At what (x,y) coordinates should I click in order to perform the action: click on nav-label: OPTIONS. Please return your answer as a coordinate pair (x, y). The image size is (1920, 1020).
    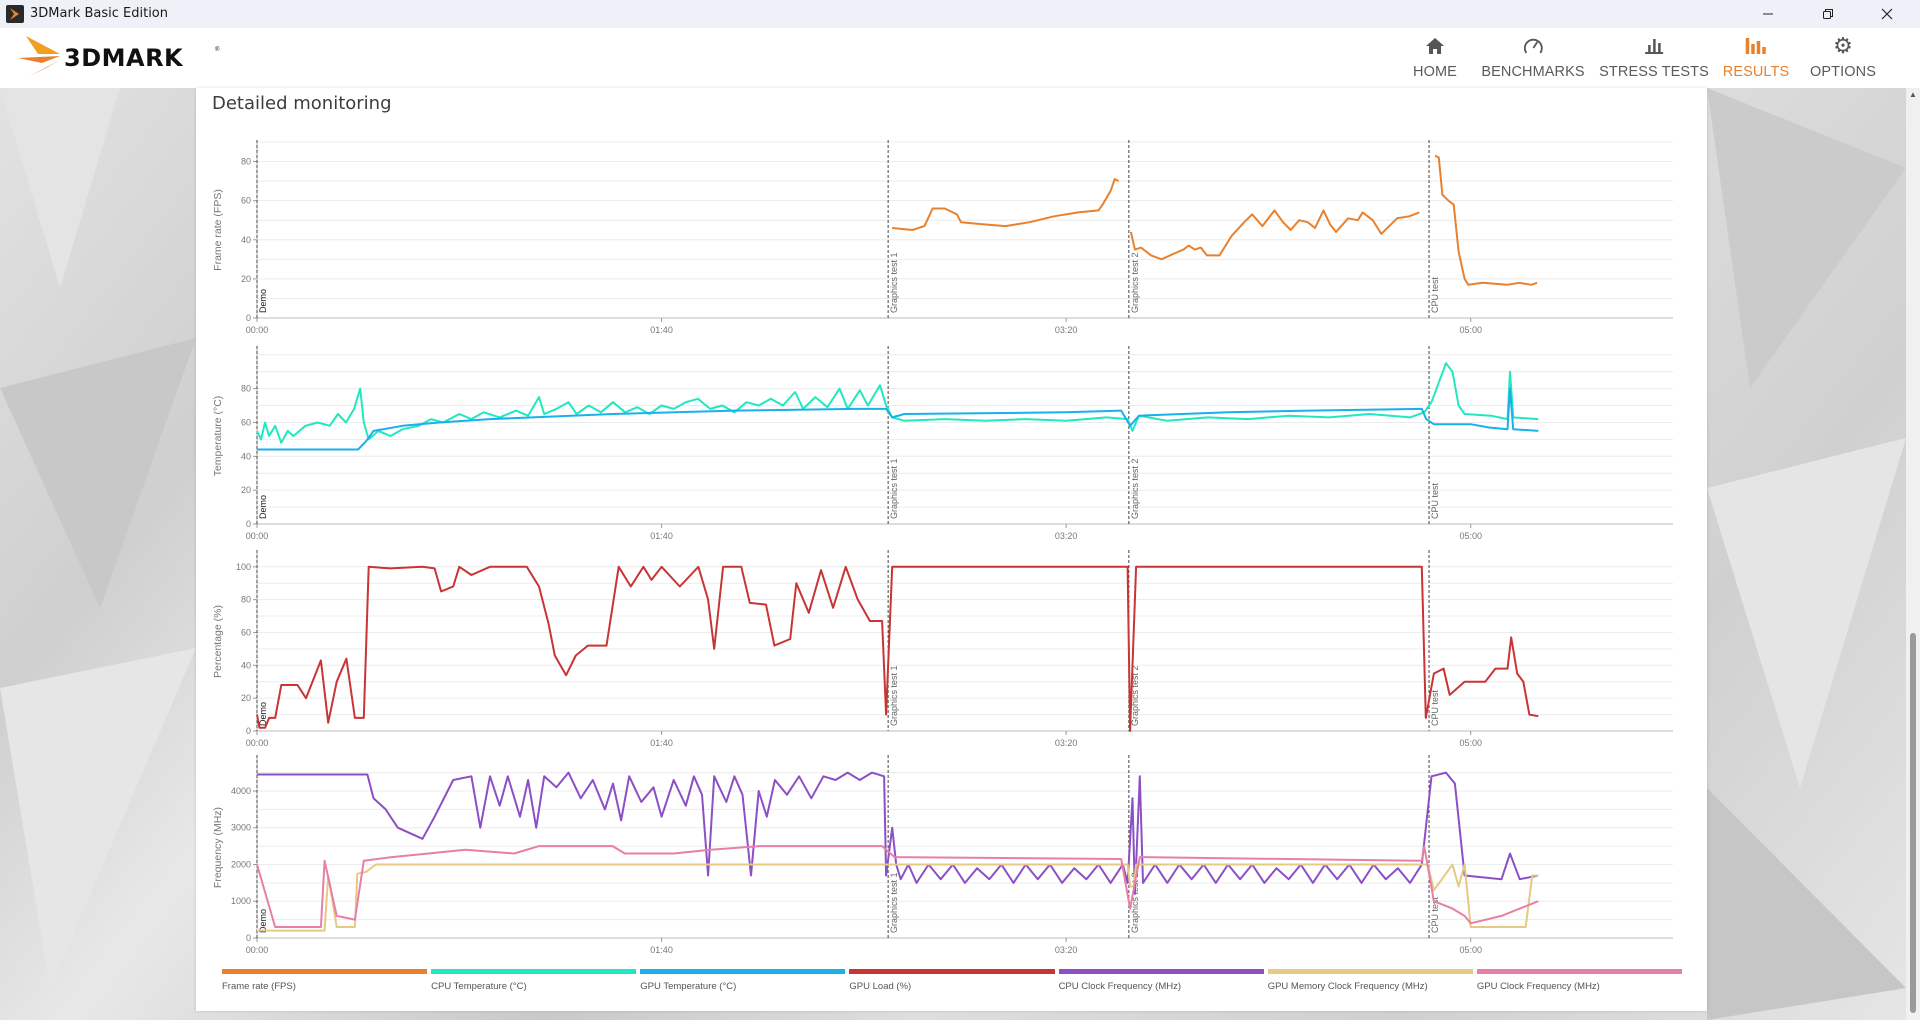
    Looking at the image, I should click on (1843, 72).